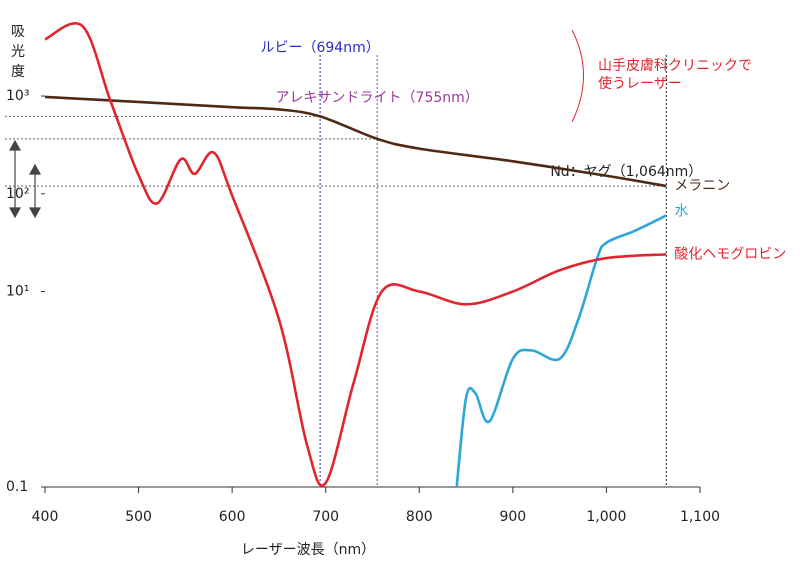  Describe the element at coordinates (18, 52) in the screenshot. I see `y-axis-label: 光` at that location.